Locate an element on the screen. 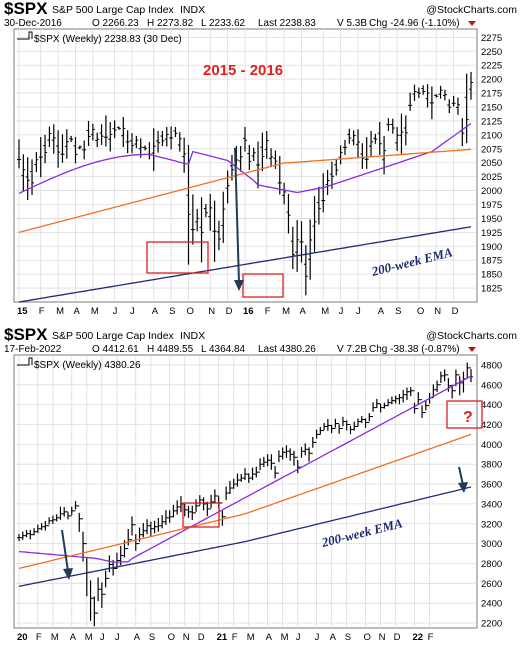 This screenshot has width=523, height=651. quote-last: Last 4380.26 is located at coordinates (287, 349).